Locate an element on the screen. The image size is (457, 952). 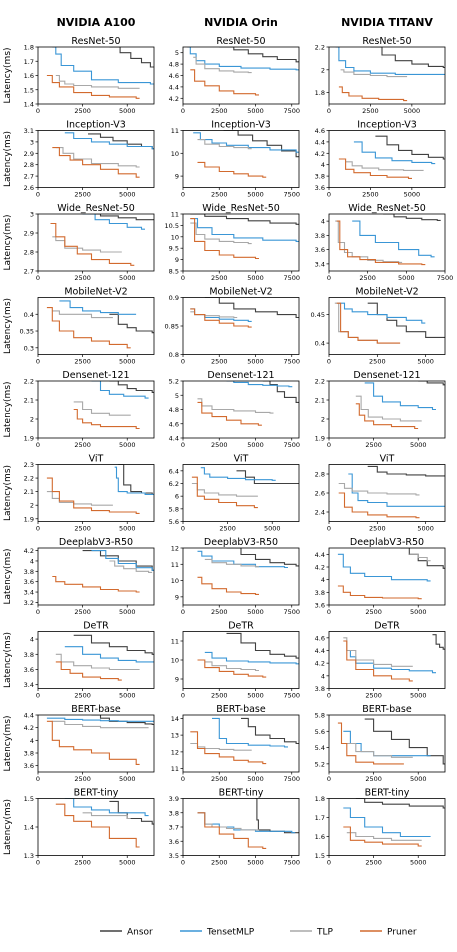
y-tick-label: 13 is located at coordinates (175, 736).